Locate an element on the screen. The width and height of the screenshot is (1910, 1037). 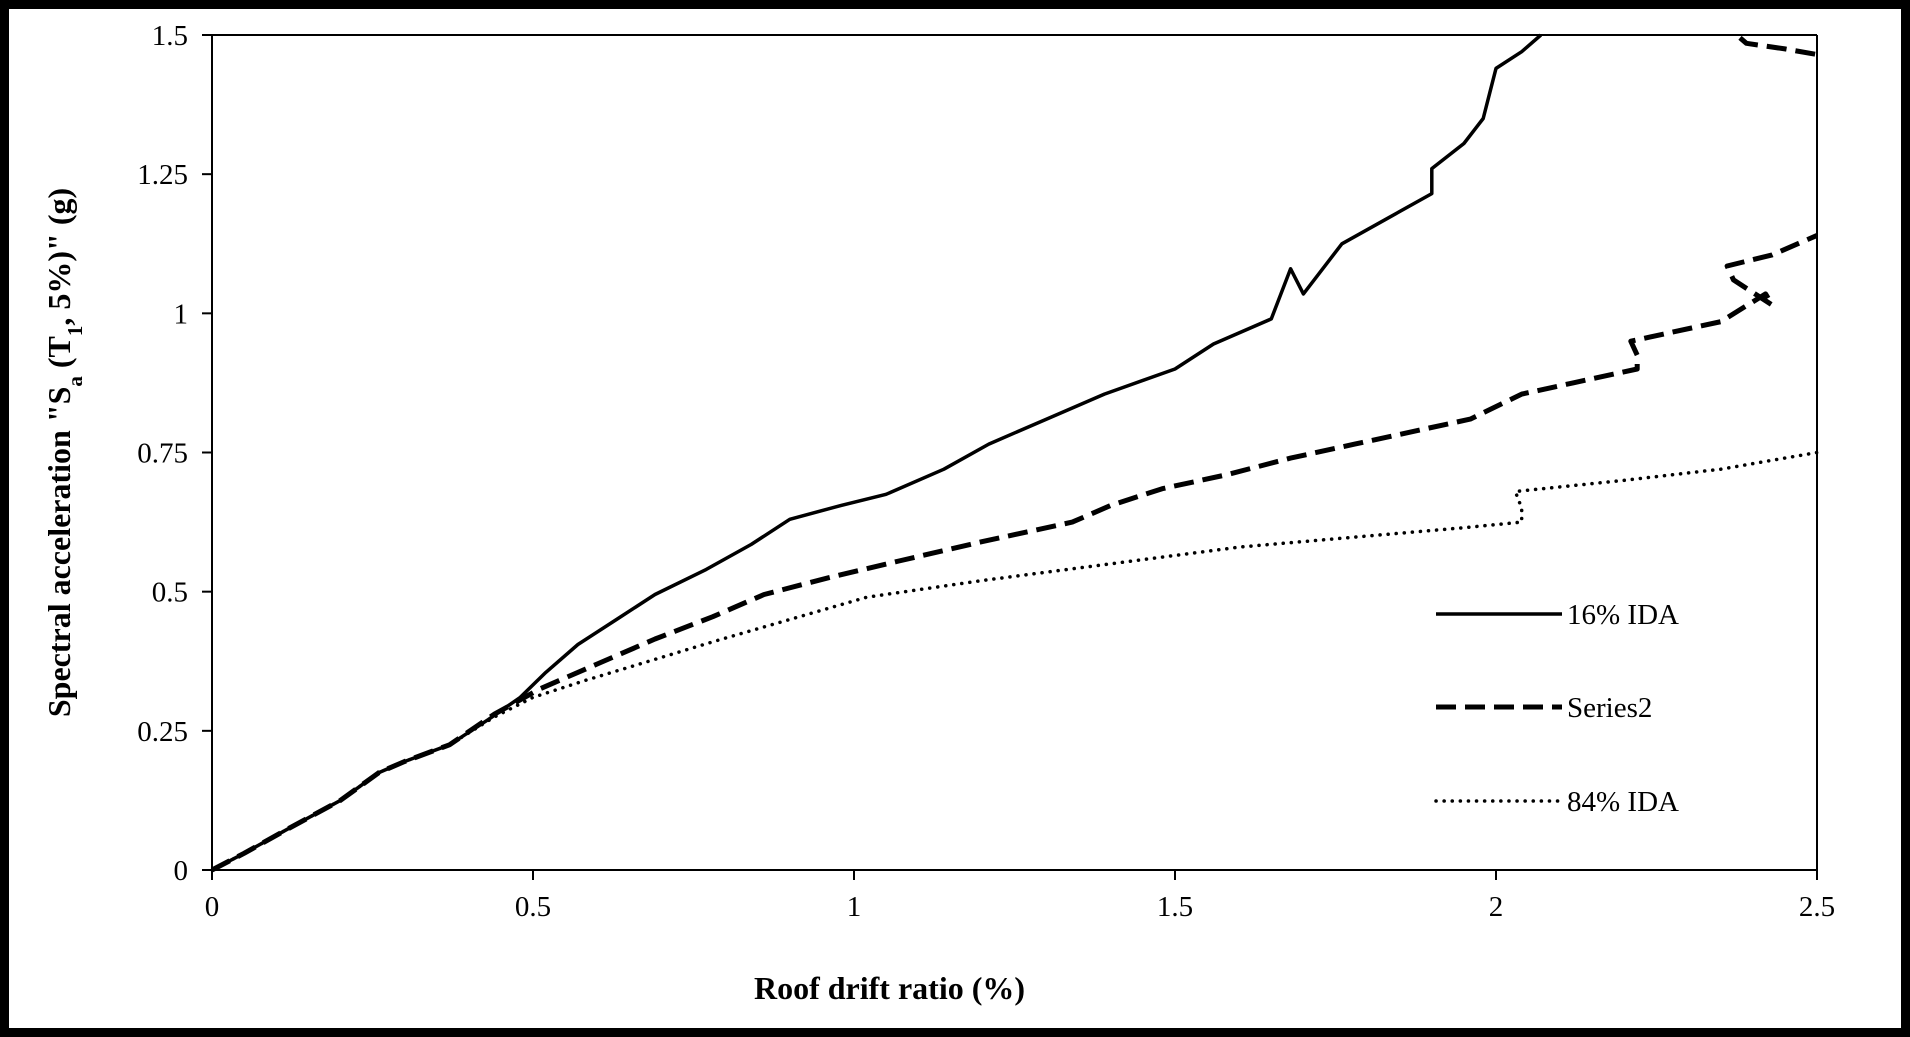
y-tick-label: 0.25 is located at coordinates (162, 732).